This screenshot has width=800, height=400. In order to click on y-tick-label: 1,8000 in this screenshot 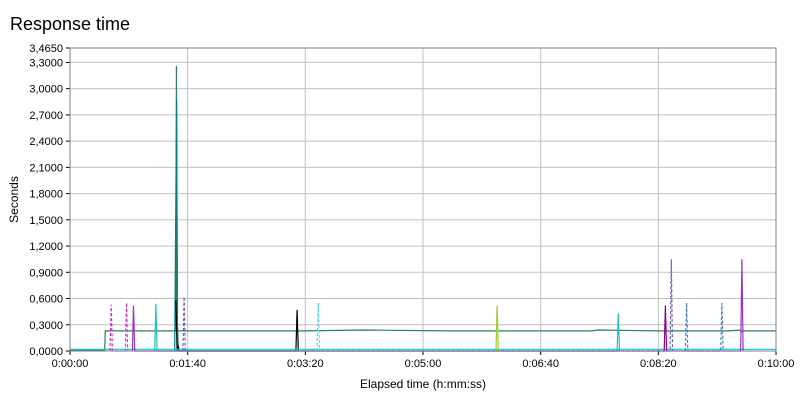, I will do `click(46, 195)`.